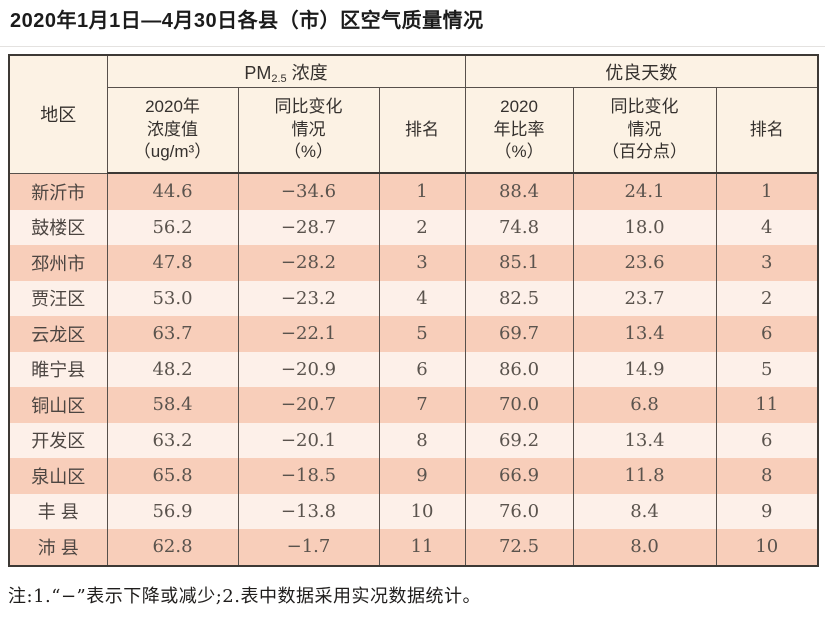 Image resolution: width=825 pixels, height=620 pixels. I want to click on region-cell: 铜山区, so click(58, 405).